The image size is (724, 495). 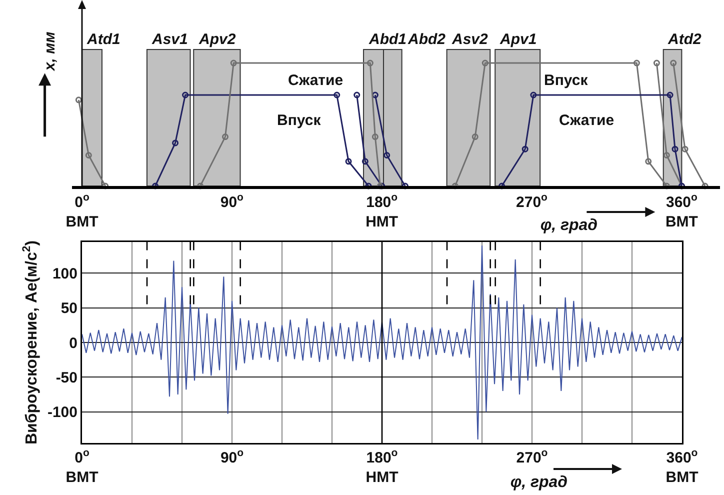 What do you see at coordinates (426, 39) in the screenshot?
I see `band-label: Abd2` at bounding box center [426, 39].